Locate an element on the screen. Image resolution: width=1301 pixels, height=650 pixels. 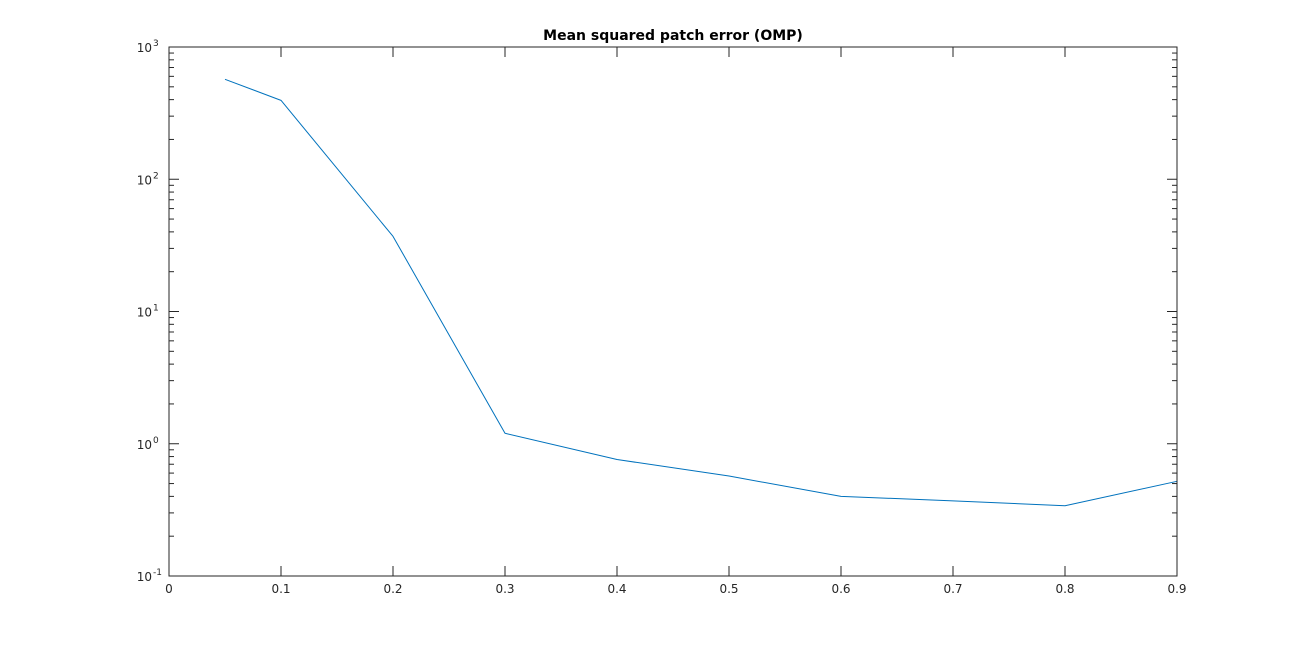
y-tick-label-exponent: 1 is located at coordinates (156, 309).